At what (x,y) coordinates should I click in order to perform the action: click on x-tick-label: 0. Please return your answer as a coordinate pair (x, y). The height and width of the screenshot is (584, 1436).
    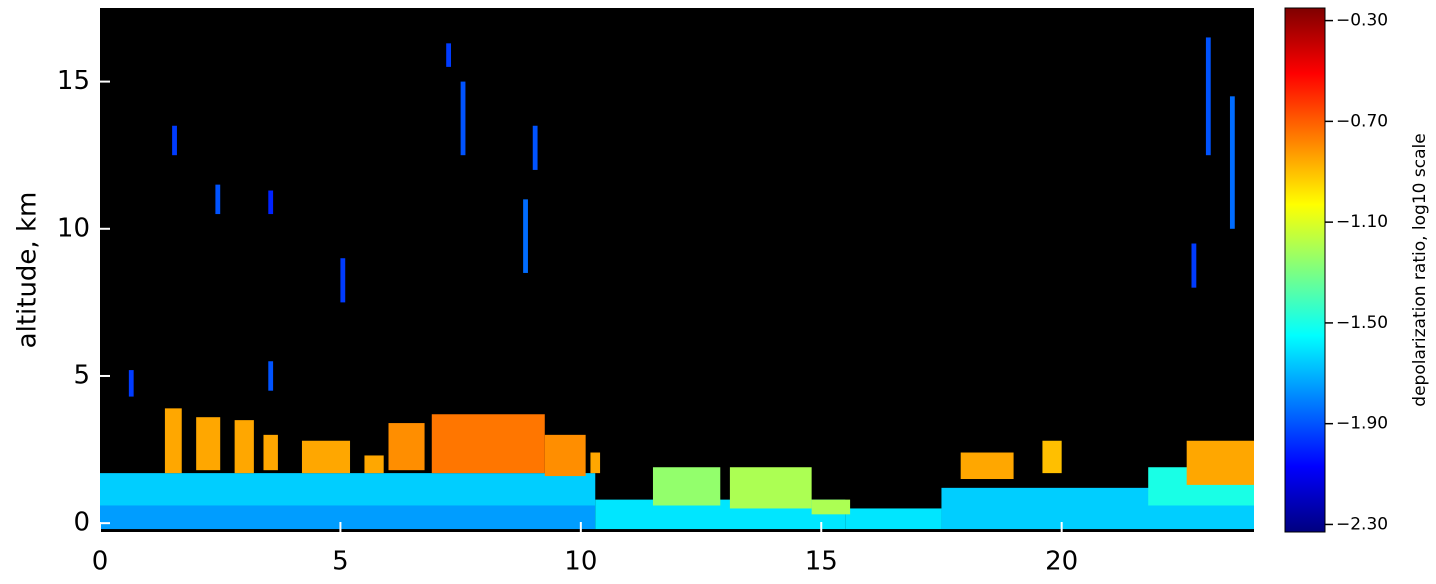
    Looking at the image, I should click on (100, 562).